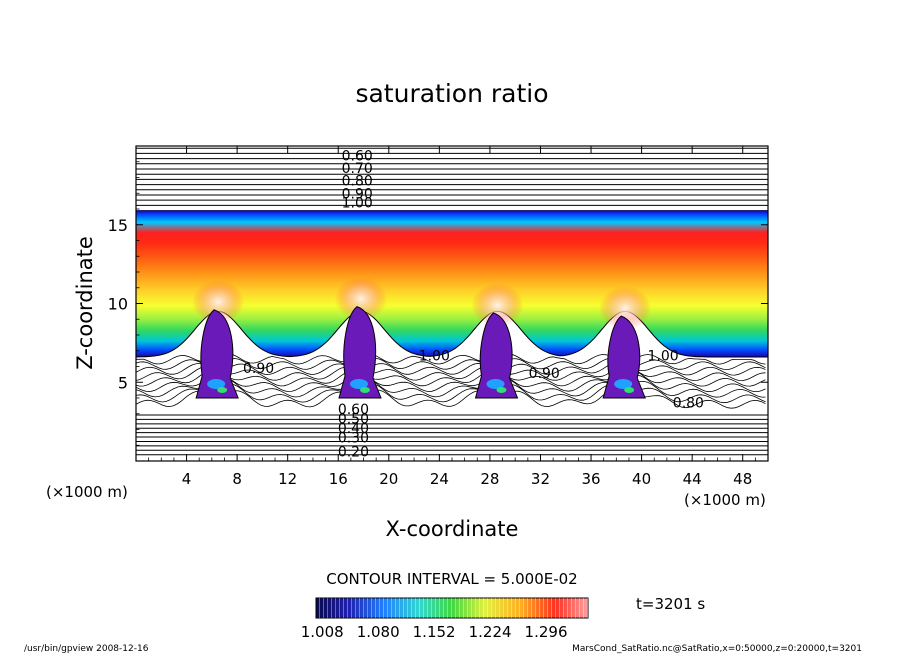 Image resolution: width=904 pixels, height=659 pixels. I want to click on footer-left: /usr/bin/gpview 2008-12-16, so click(86, 649).